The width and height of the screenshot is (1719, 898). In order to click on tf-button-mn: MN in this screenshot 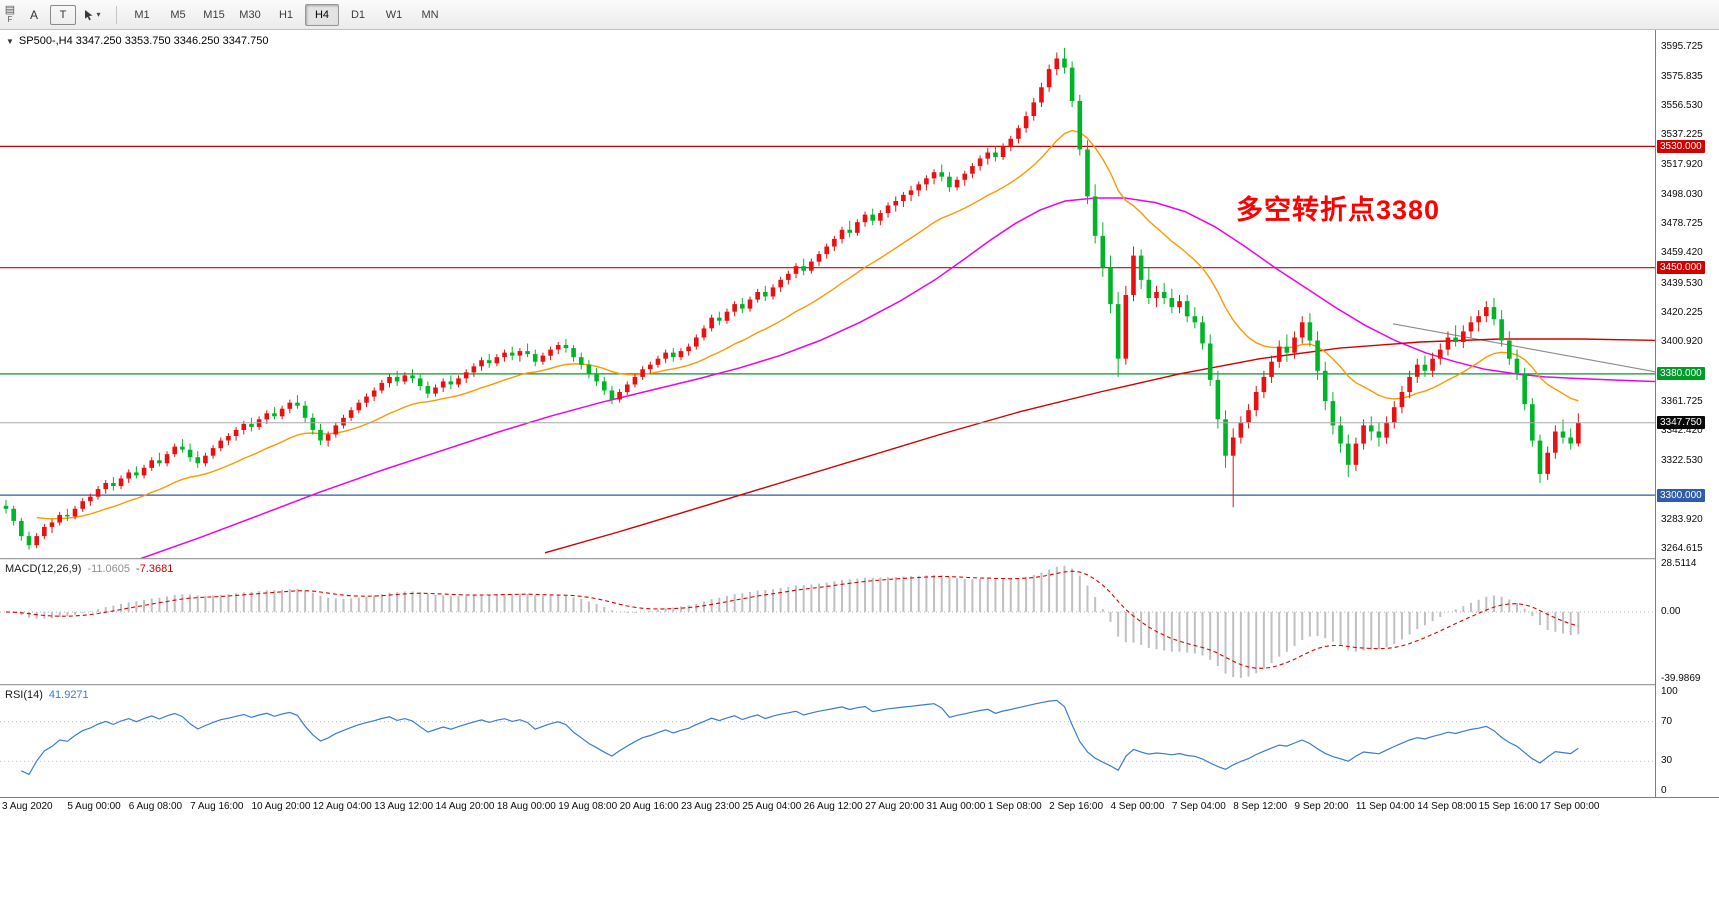, I will do `click(430, 14)`.